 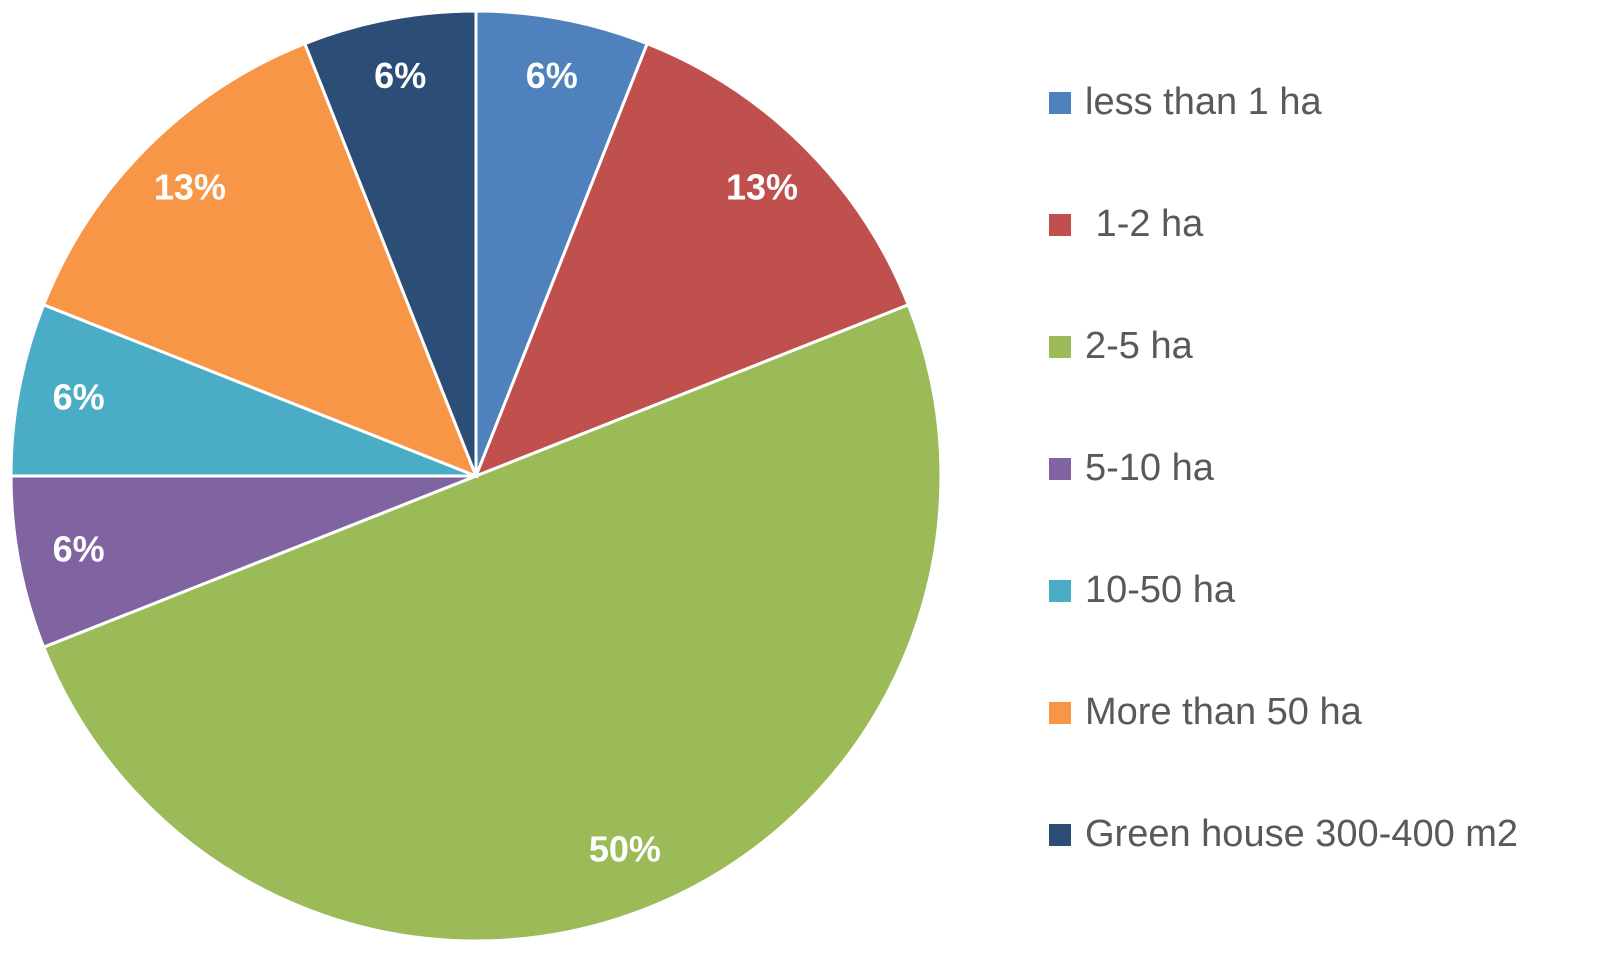 I want to click on legend-label: 5-10 ha, so click(x=1150, y=468).